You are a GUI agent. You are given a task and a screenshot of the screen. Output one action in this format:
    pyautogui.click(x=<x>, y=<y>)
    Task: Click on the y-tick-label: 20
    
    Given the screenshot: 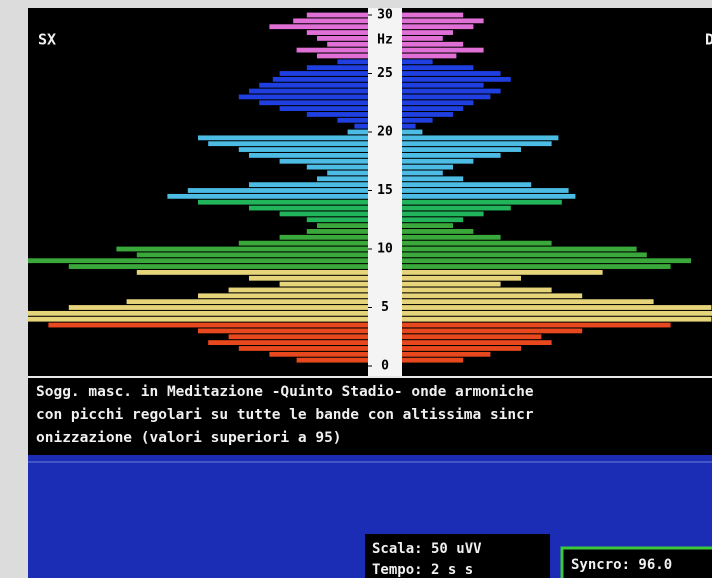 What is the action you would take?
    pyautogui.click(x=385, y=132)
    